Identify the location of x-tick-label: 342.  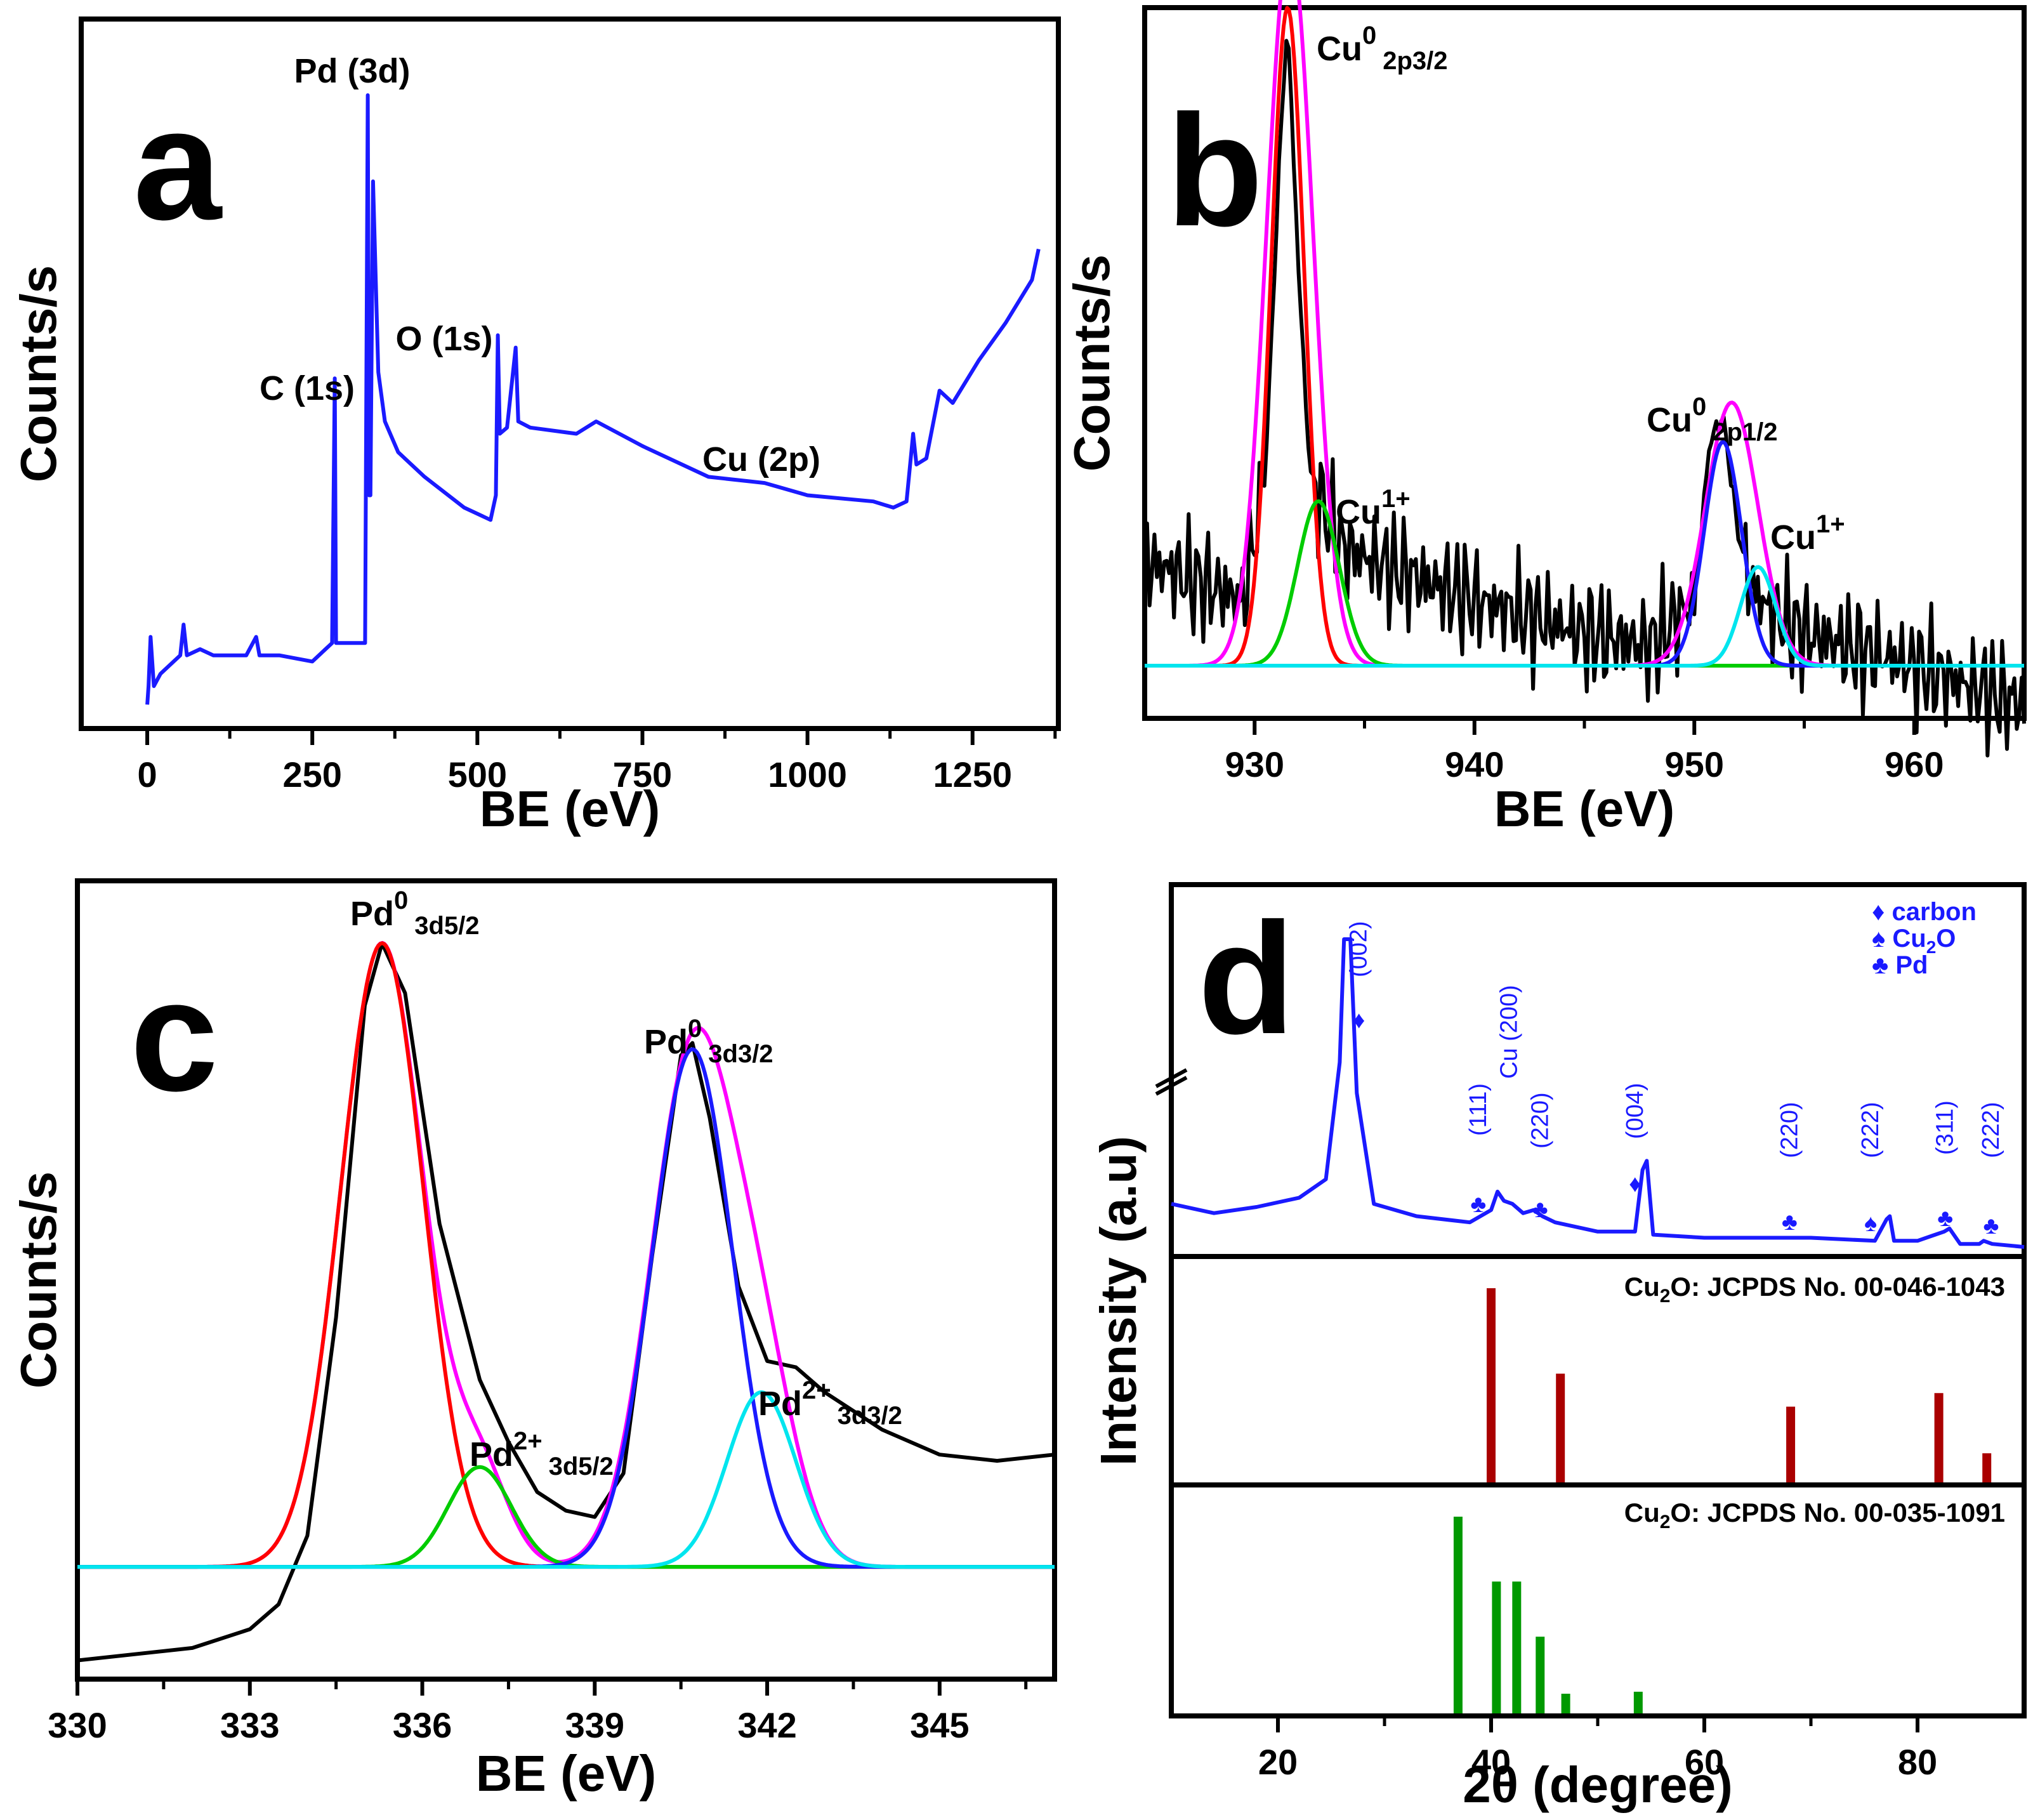
(767, 1725).